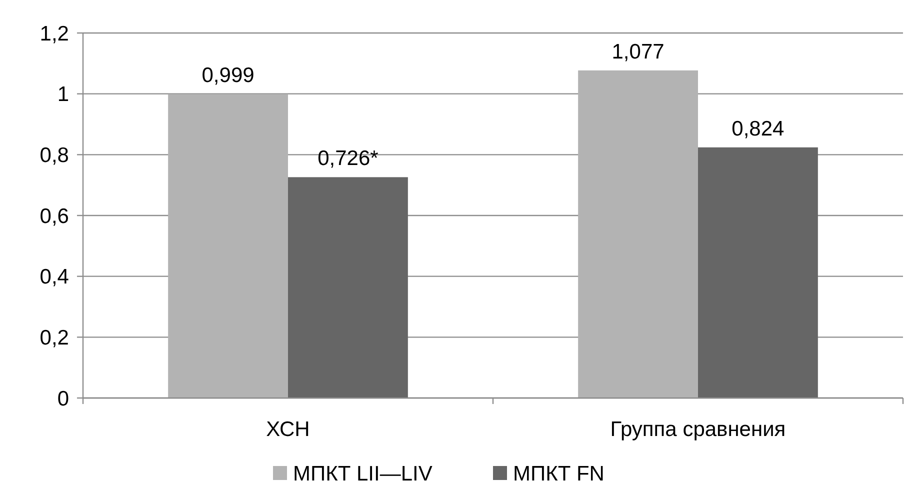 The width and height of the screenshot is (910, 500). I want to click on data-label: 0,824, so click(758, 128).